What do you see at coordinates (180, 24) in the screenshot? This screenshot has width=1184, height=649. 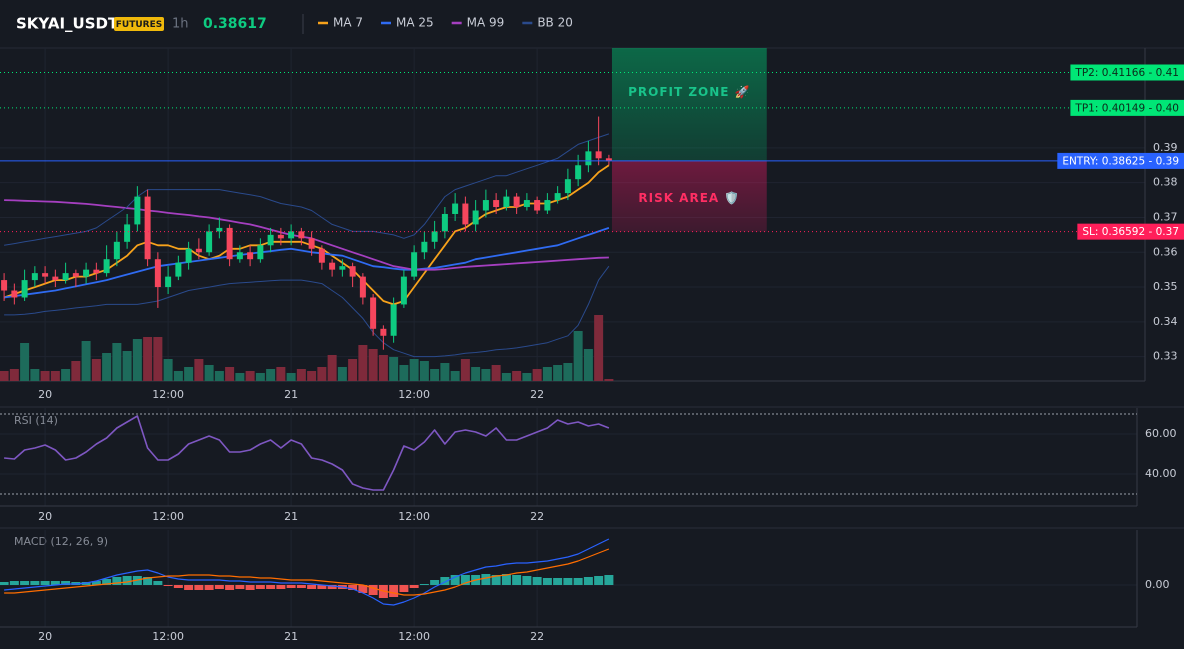 I see `interval: 1h` at bounding box center [180, 24].